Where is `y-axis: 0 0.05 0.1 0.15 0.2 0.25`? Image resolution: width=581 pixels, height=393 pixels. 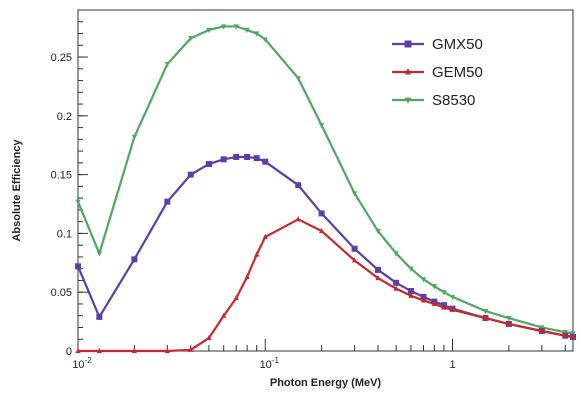
y-axis: 0 0.05 0.1 0.15 0.2 0.25 is located at coordinates (69, 183).